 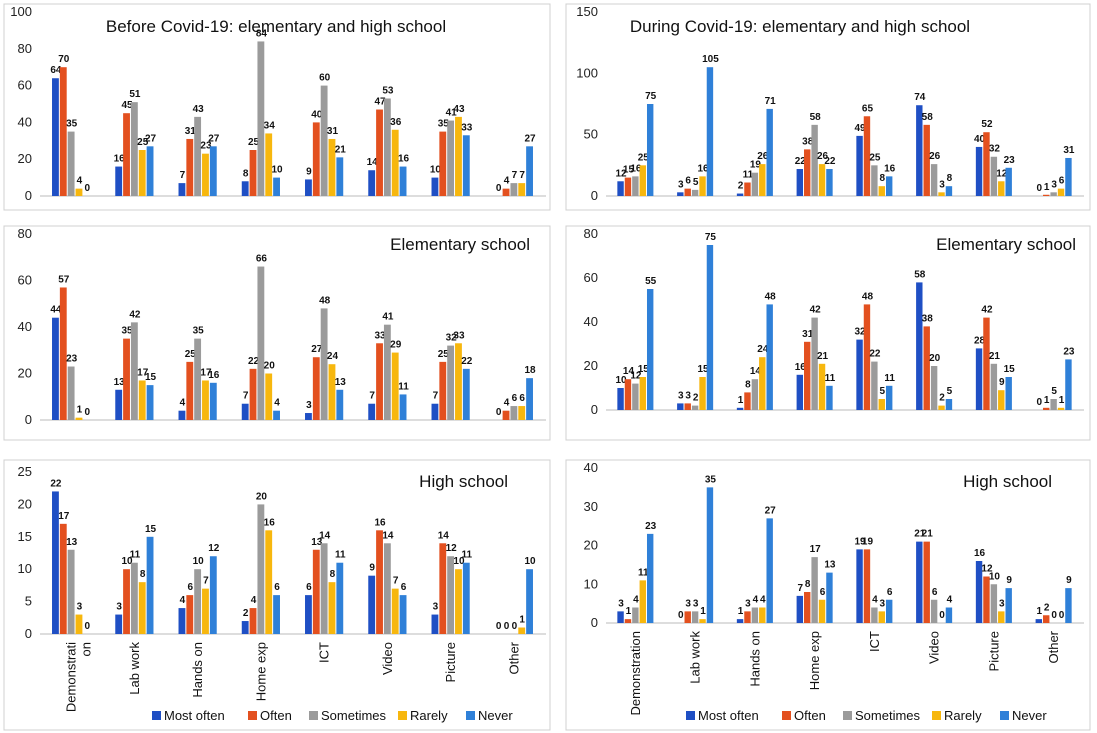 I want to click on data-label: 17, so click(x=206, y=372).